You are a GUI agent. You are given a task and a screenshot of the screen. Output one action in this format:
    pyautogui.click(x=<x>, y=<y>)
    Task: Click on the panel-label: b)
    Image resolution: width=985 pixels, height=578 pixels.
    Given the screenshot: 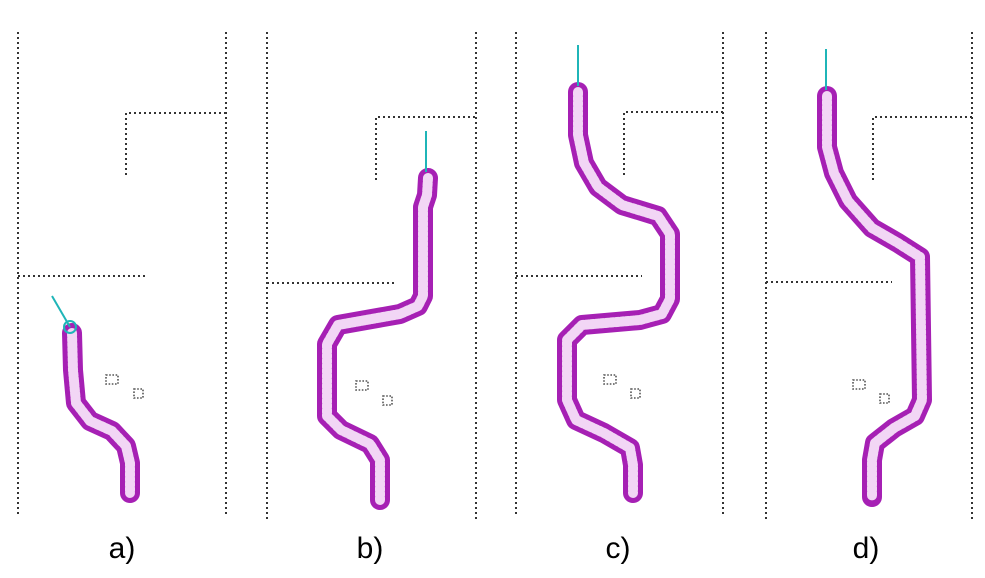 What is the action you would take?
    pyautogui.click(x=370, y=548)
    